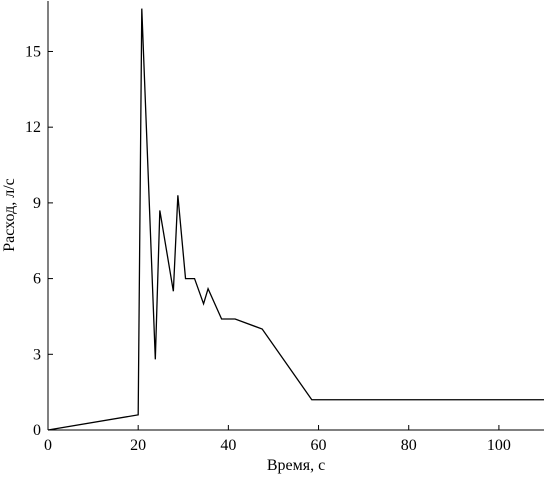  Describe the element at coordinates (33, 127) in the screenshot. I see `y-tick-label: 12` at that location.